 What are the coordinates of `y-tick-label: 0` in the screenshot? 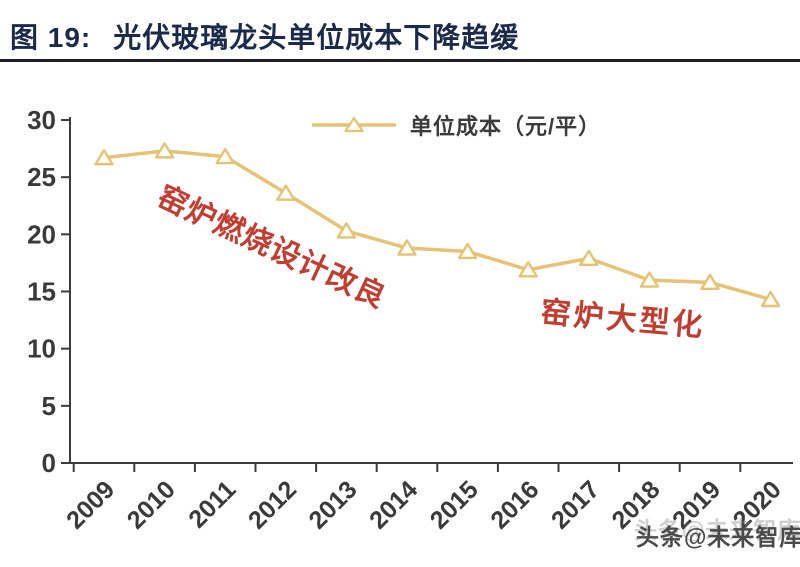 It's located at (49, 463).